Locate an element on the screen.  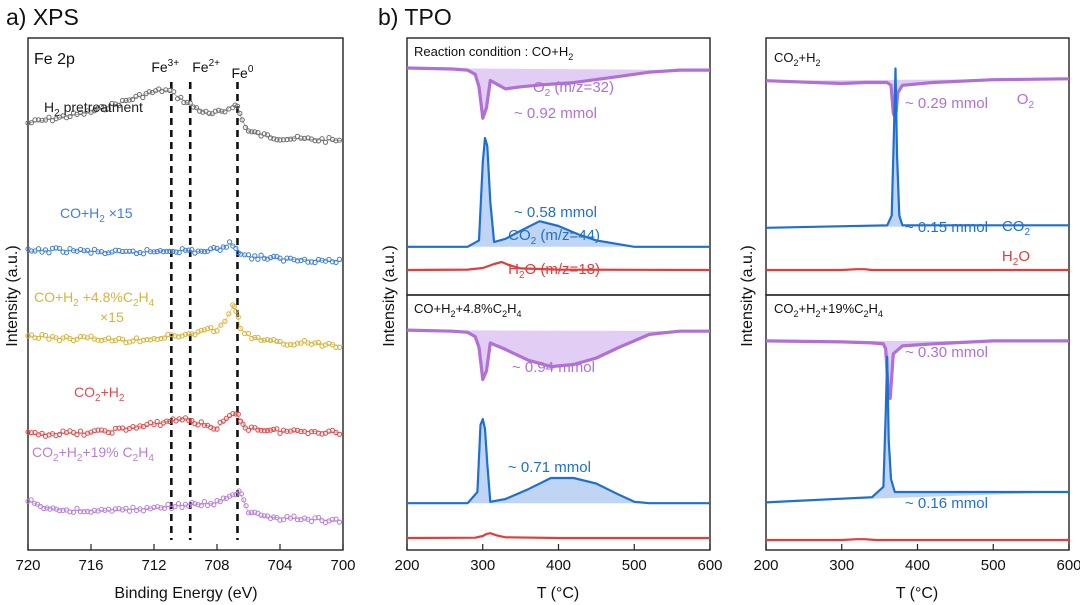
tpo-condition-label: CO+H2+4.8%C2H4 is located at coordinates (468, 310).